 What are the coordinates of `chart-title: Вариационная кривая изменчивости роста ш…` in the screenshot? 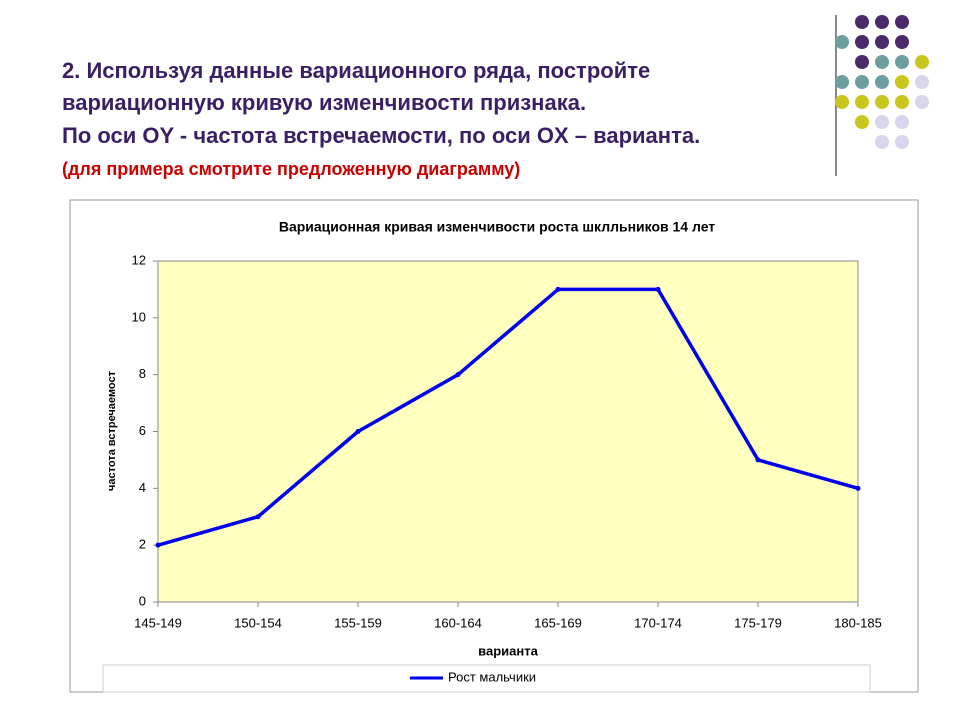 It's located at (497, 227).